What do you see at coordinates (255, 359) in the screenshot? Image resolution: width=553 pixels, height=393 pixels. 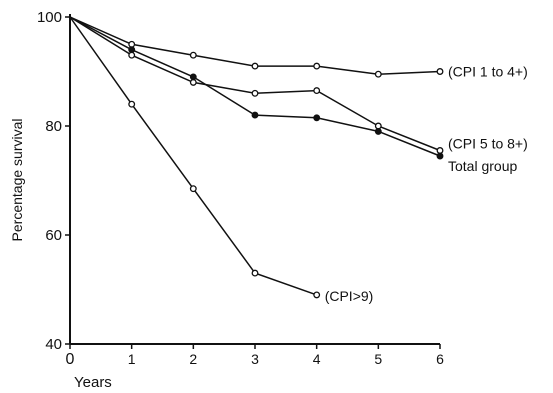 I see `x-tick-label-3: 3` at bounding box center [255, 359].